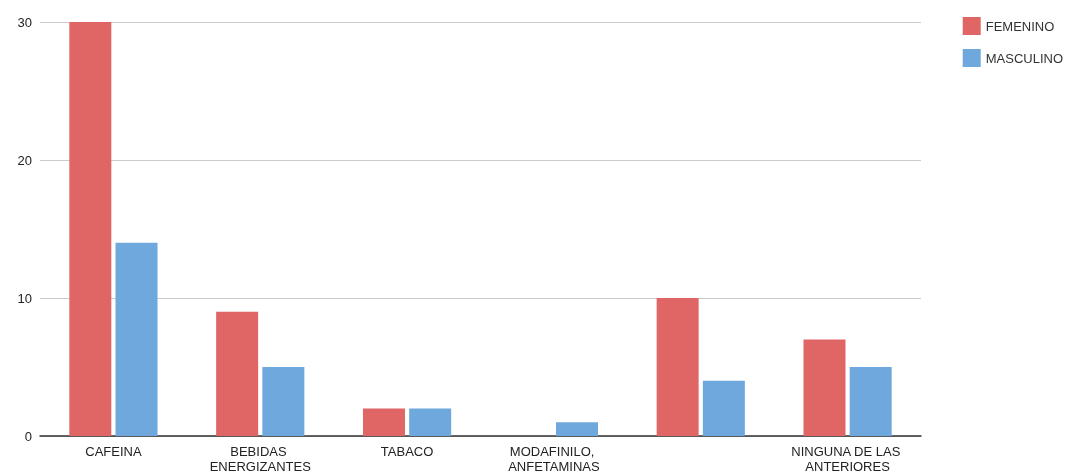 This screenshot has width=1076, height=475. I want to click on y-tick-label: 0, so click(28, 436).